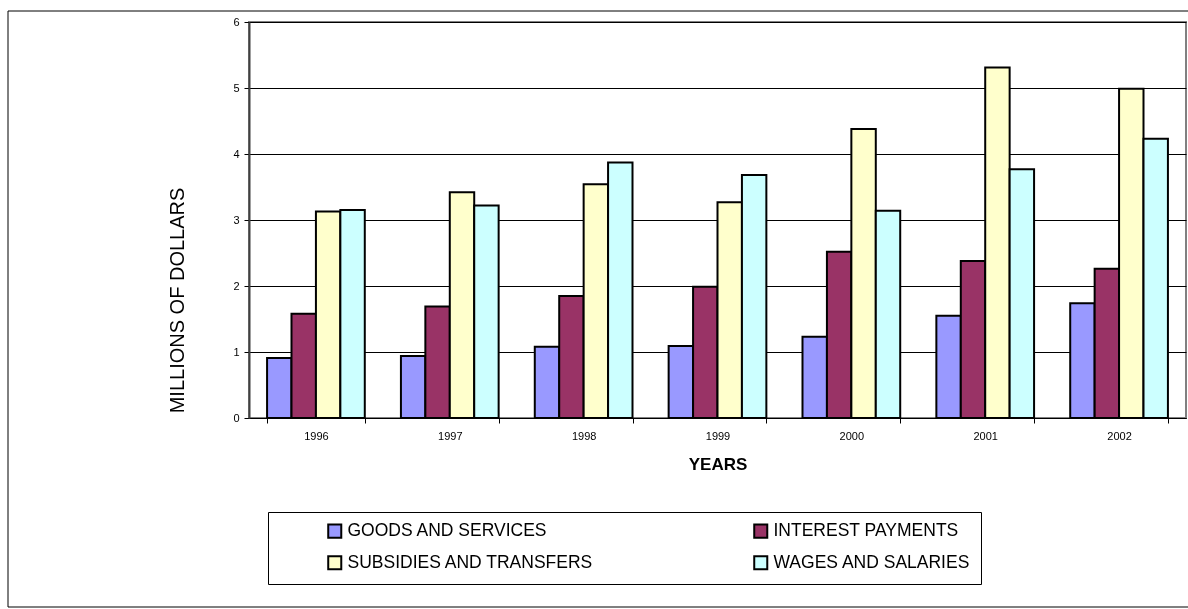 This screenshot has width=1188, height=609. I want to click on y-tick-label: 3, so click(236, 219).